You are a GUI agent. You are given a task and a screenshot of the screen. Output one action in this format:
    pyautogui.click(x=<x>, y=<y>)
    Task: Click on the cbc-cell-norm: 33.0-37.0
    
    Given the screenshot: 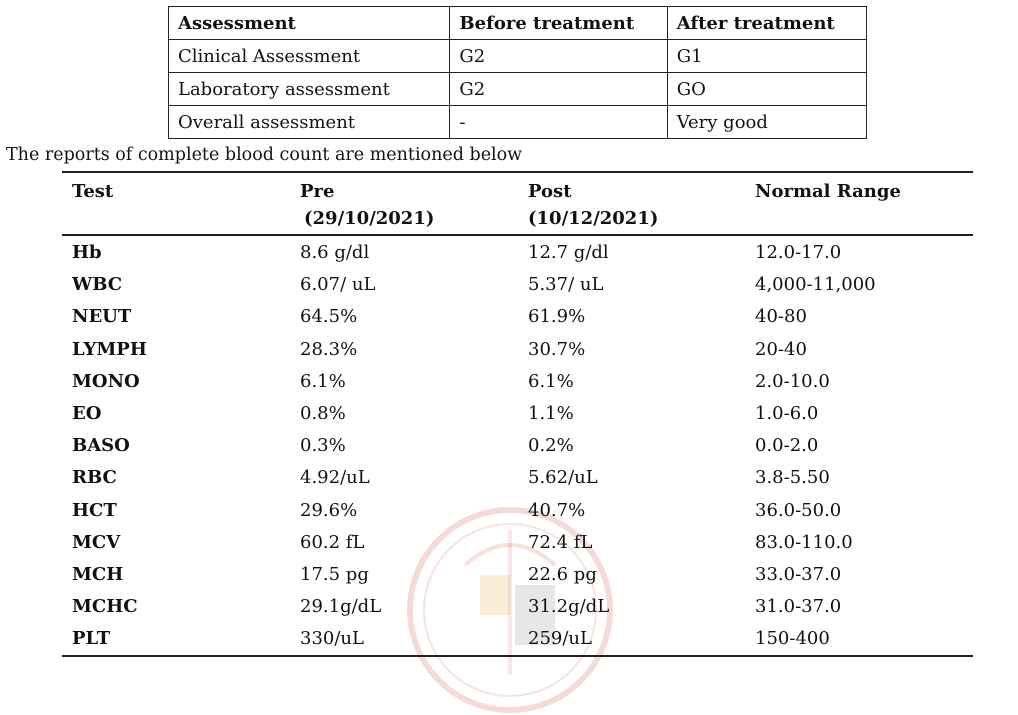 What is the action you would take?
    pyautogui.click(x=798, y=574)
    